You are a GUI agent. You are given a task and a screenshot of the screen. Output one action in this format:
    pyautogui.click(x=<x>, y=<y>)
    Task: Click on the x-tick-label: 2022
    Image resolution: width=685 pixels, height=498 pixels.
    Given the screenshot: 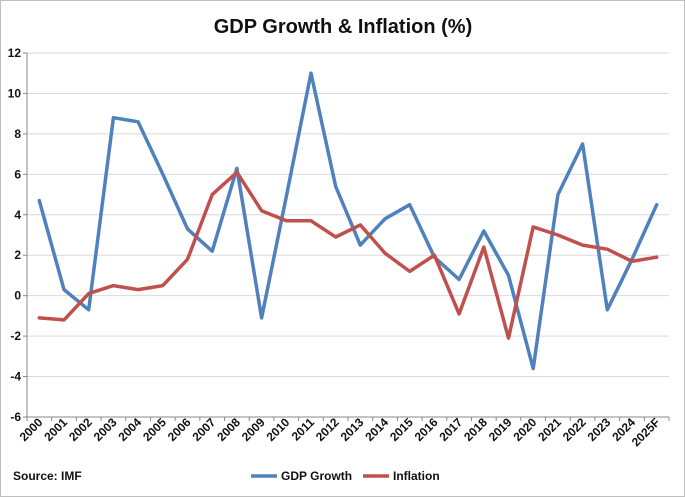 What is the action you would take?
    pyautogui.click(x=574, y=429)
    